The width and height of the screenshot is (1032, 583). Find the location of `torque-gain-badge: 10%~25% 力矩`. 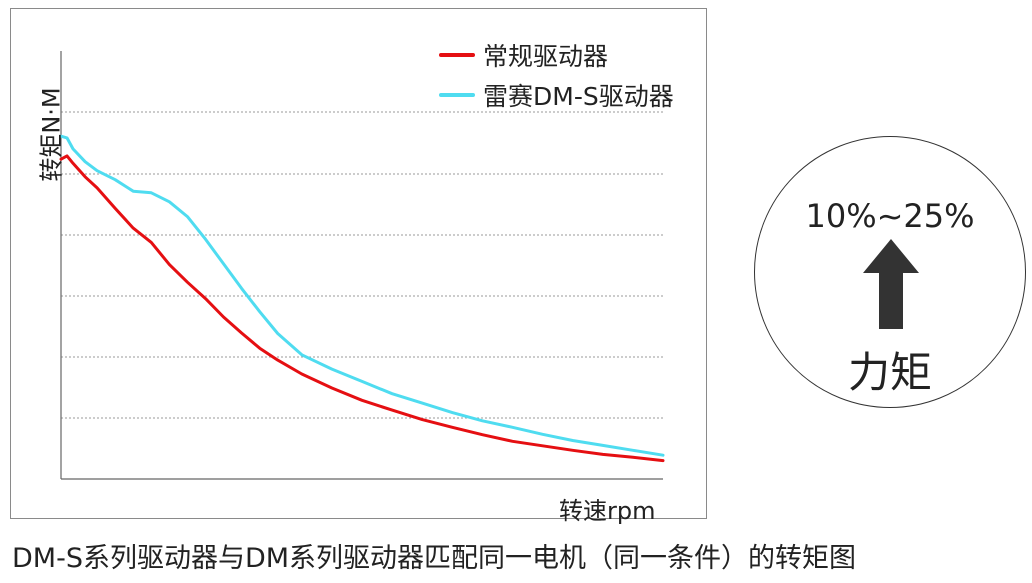

torque-gain-badge: 10%~25% 力矩 is located at coordinates (890, 272).